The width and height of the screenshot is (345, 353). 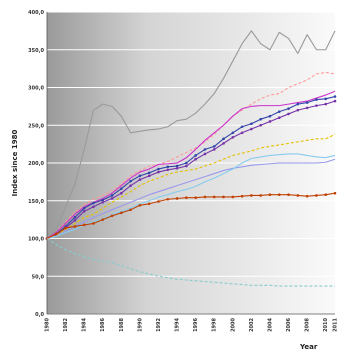 What do you see at coordinates (38, 277) in the screenshot?
I see `y-tick-label: 50,0` at bounding box center [38, 277].